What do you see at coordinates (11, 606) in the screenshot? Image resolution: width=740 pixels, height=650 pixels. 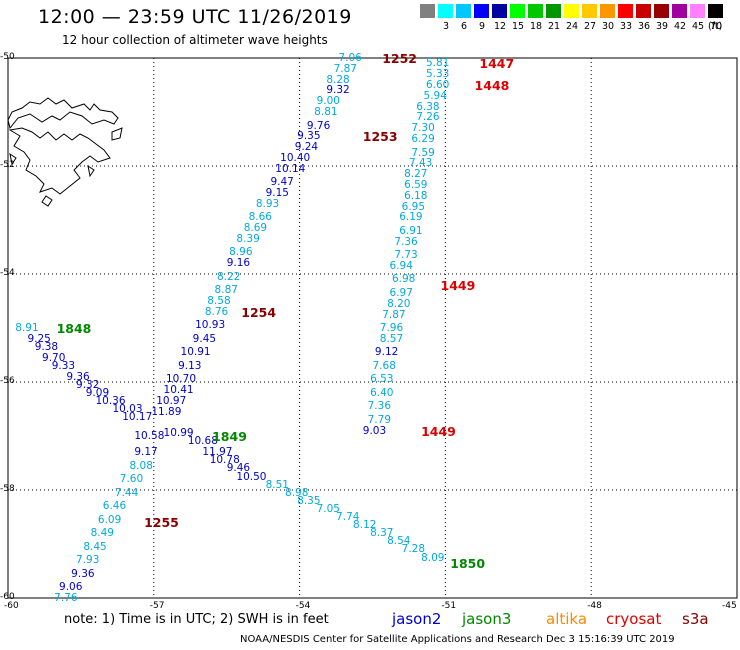 I see `lon-tick-label: -60` at bounding box center [11, 606].